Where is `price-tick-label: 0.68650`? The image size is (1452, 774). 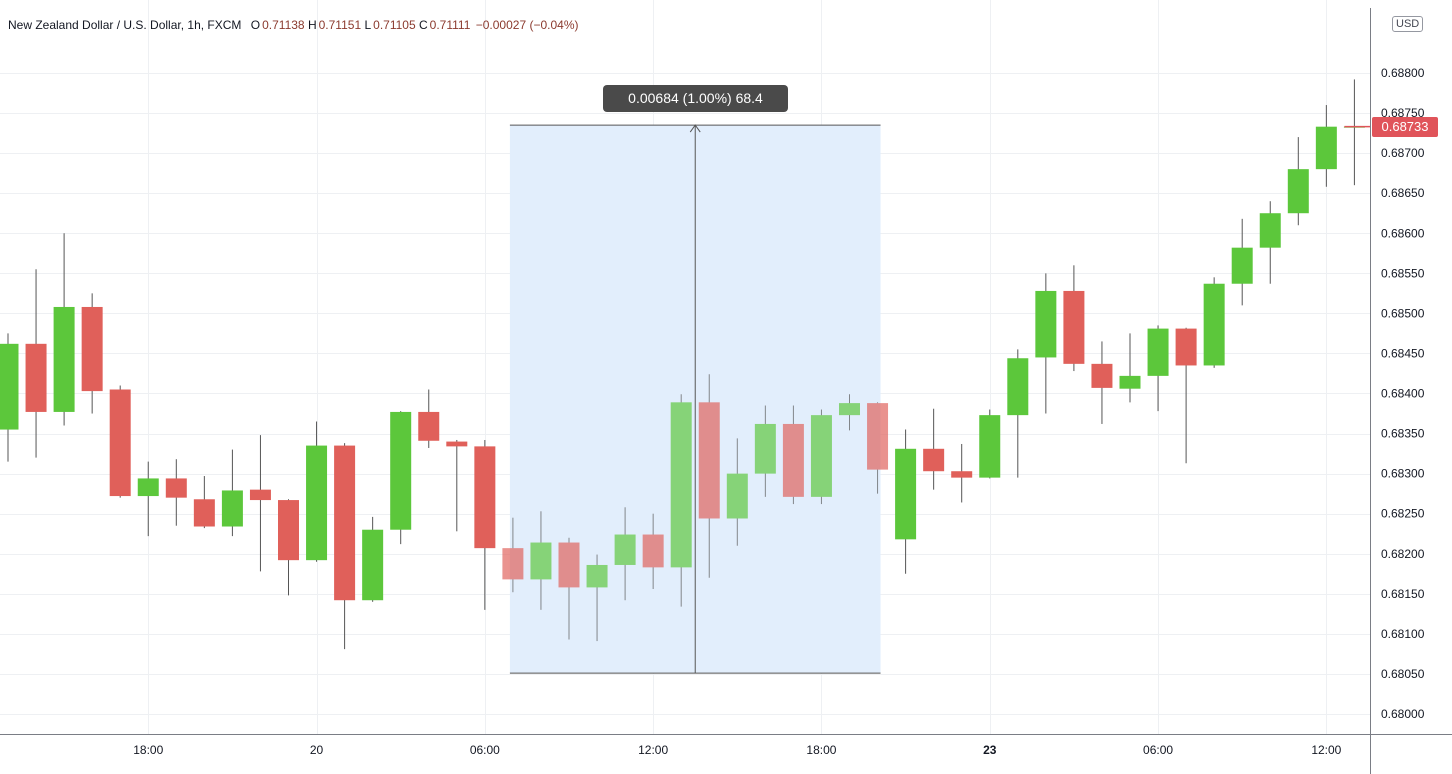 price-tick-label: 0.68650 is located at coordinates (1403, 193).